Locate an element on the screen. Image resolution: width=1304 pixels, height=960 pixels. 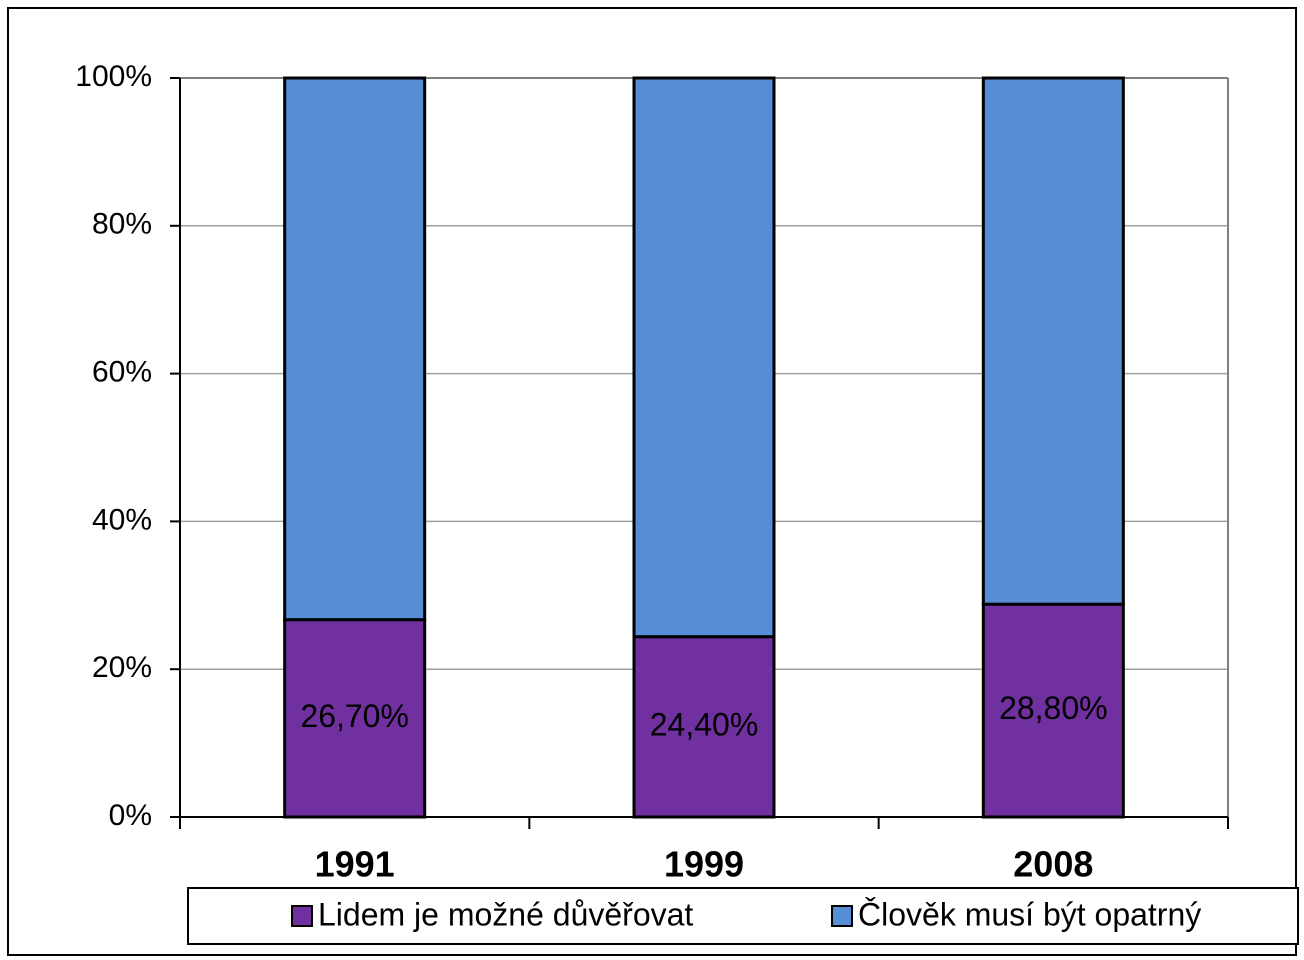
y-tick-label: 60% is located at coordinates (122, 372).